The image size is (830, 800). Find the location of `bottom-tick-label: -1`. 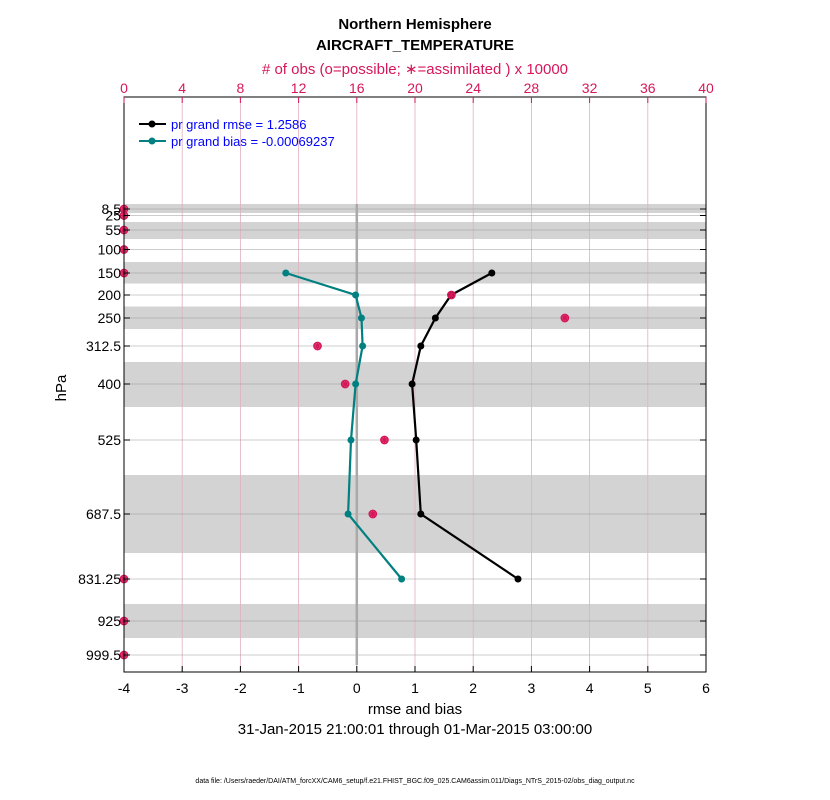

bottom-tick-label: -1 is located at coordinates (298, 688).